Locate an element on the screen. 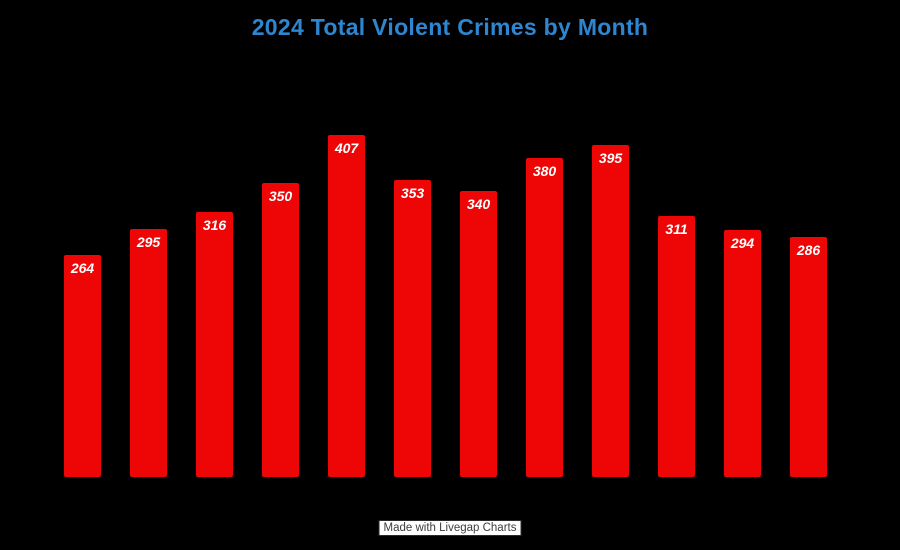 Image resolution: width=900 pixels, height=550 pixels. bar-value-label: 286 is located at coordinates (808, 250).